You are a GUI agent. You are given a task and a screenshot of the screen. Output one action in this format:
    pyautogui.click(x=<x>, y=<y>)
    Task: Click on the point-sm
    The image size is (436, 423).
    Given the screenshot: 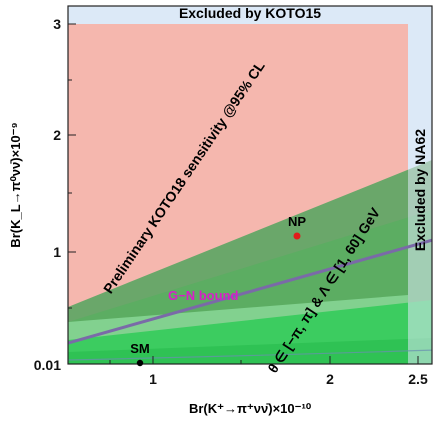 What is the action you would take?
    pyautogui.click(x=140, y=363)
    